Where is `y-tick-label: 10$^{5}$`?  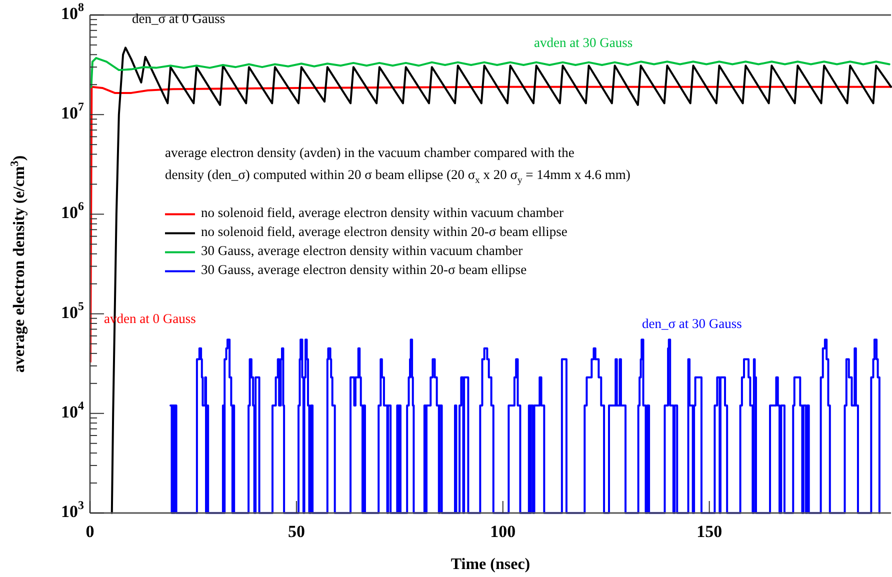
y-tick-label: 10$^{5}$ is located at coordinates (72, 310).